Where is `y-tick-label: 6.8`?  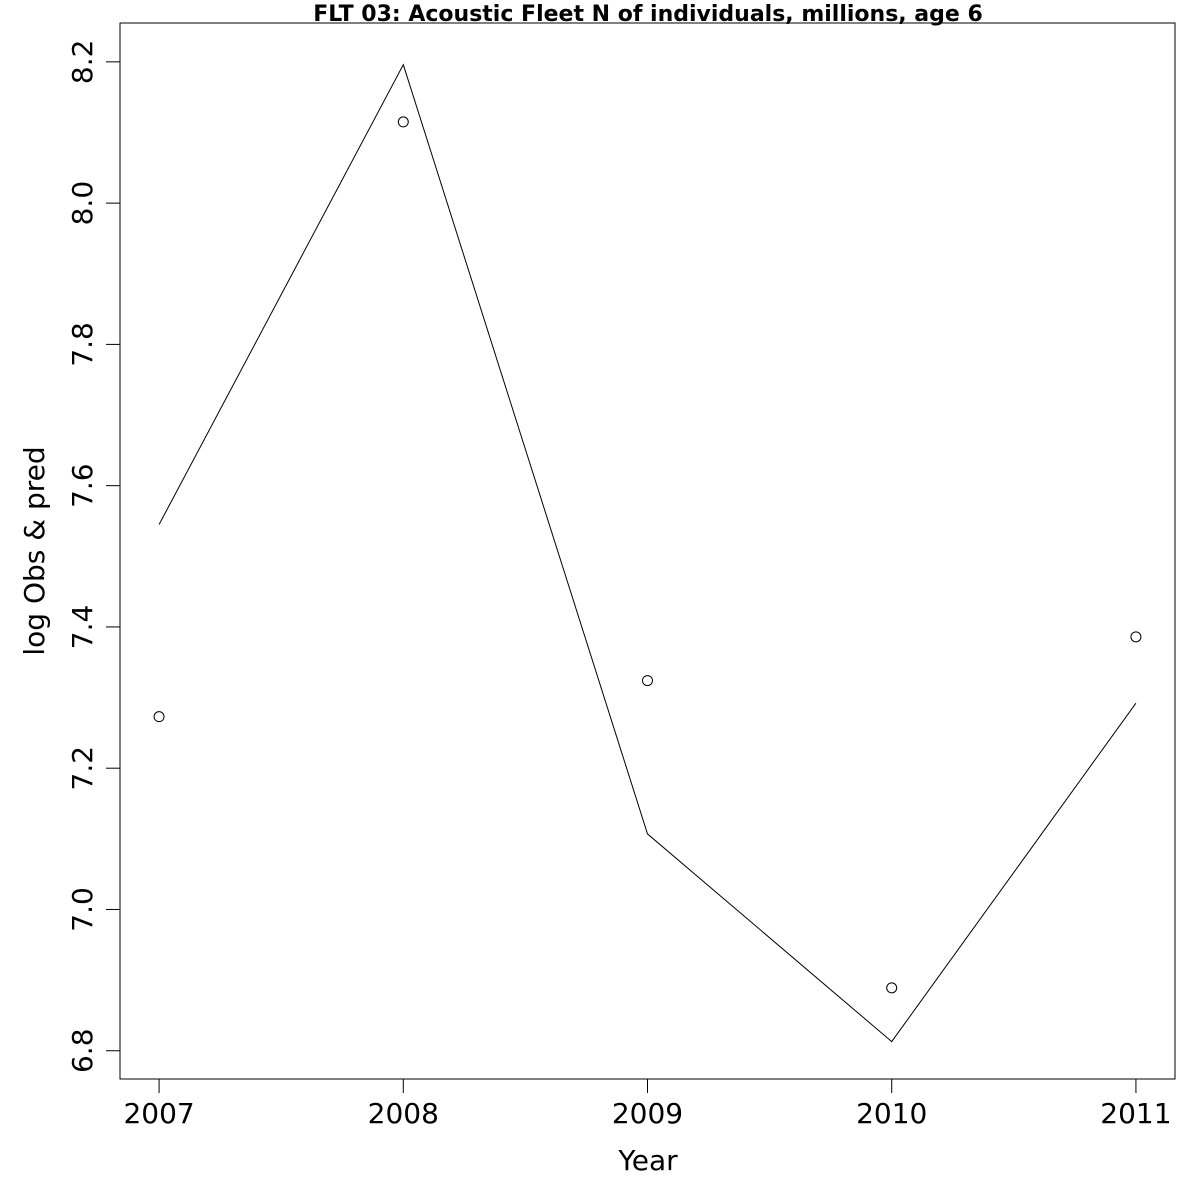 y-tick-label: 6.8 is located at coordinates (82, 1050).